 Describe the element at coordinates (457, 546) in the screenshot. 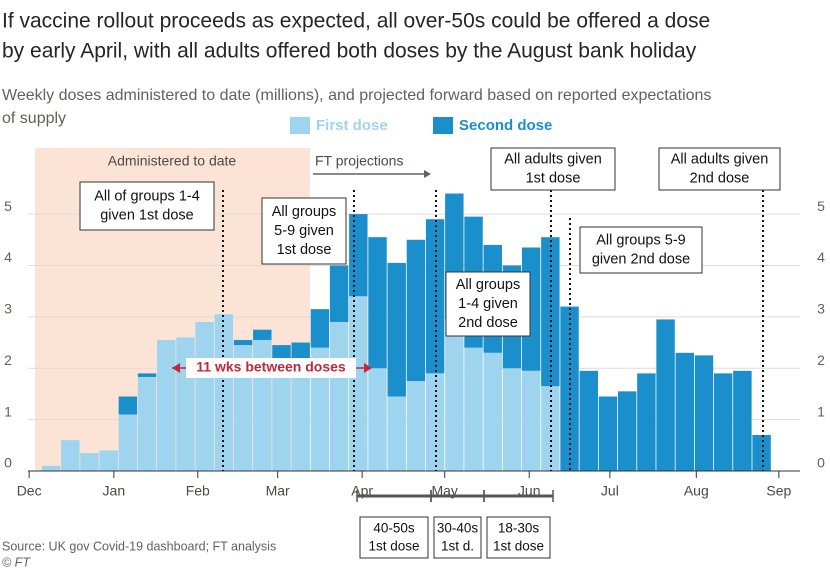

I see `age-label: 1st d.` at that location.